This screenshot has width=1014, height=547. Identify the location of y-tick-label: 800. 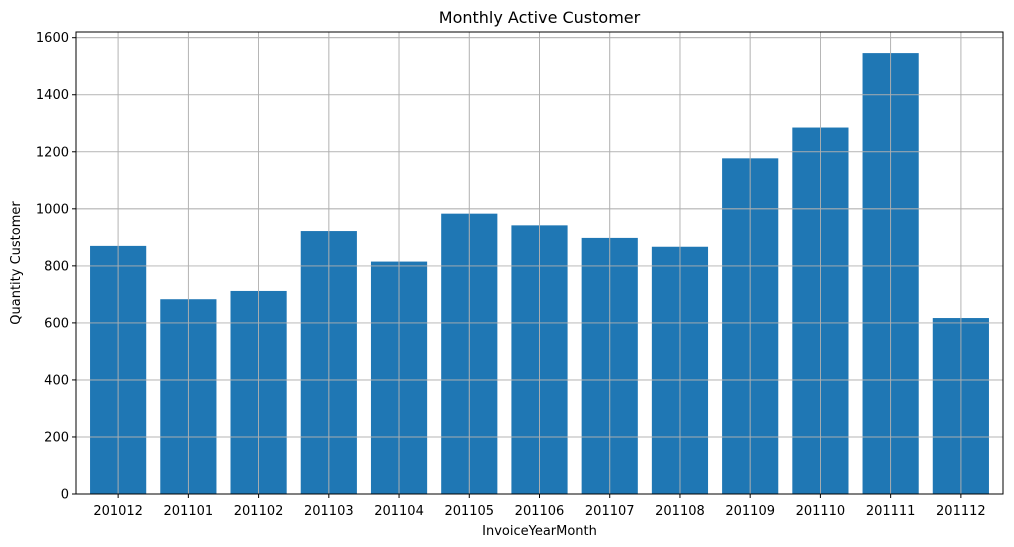
(56, 266).